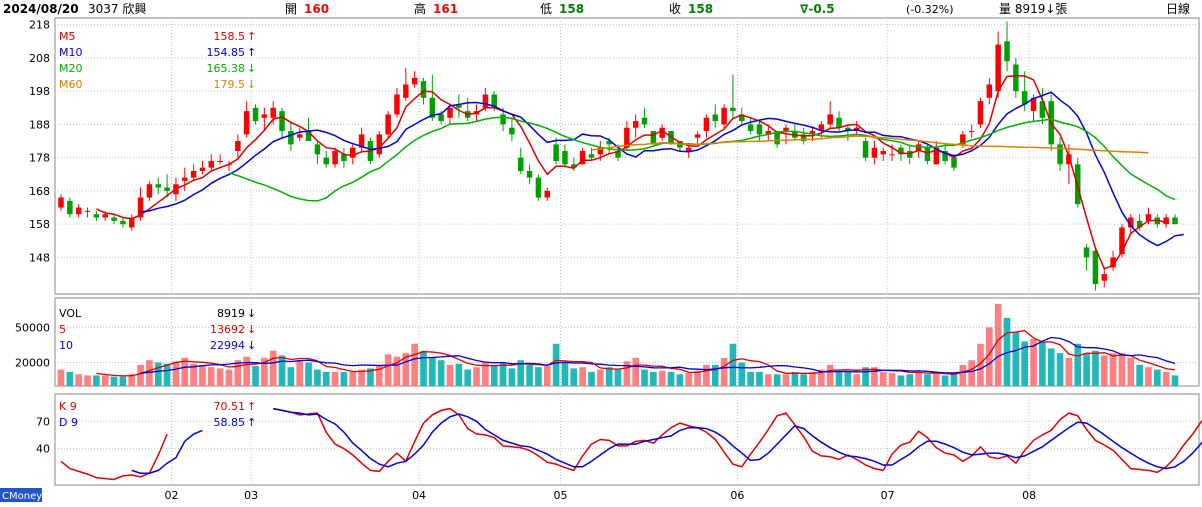 This screenshot has width=1202, height=507. Describe the element at coordinates (930, 9) in the screenshot. I see `header-change-percent: (-0.32%)` at that location.